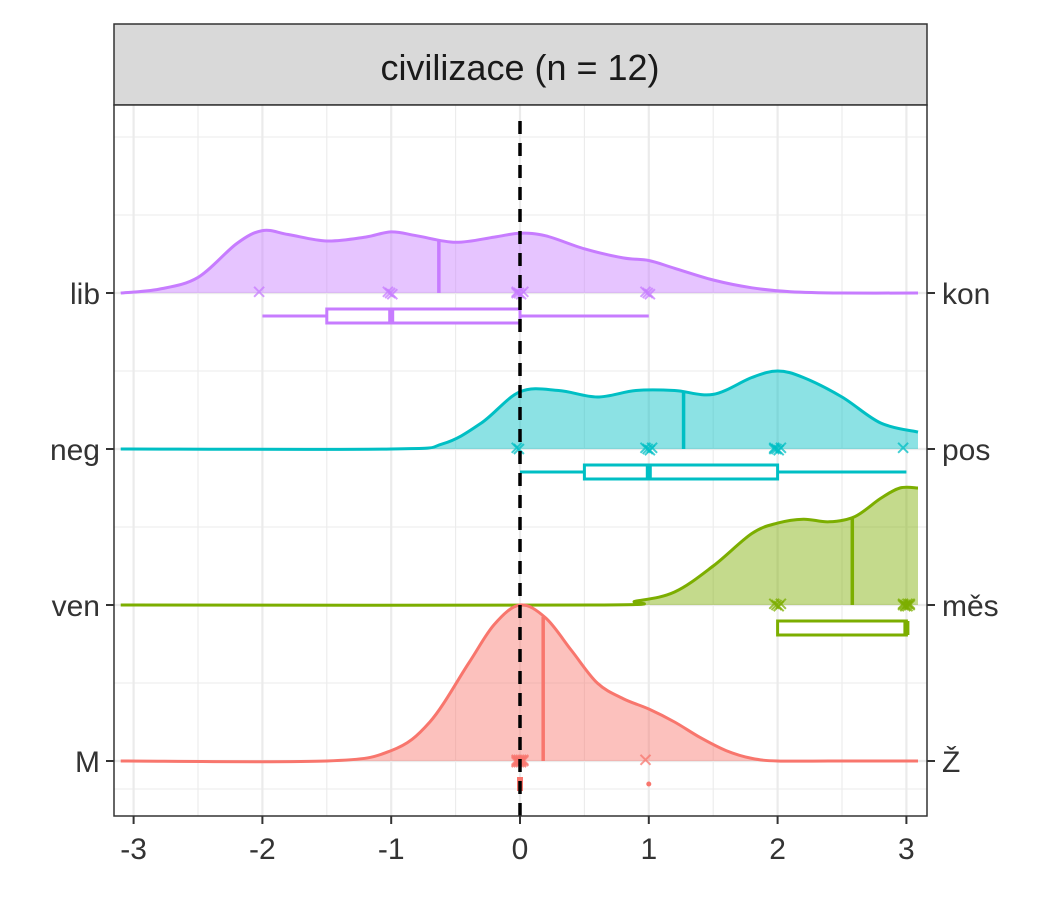 Image resolution: width=1050 pixels, height=900 pixels. I want to click on x-tick-label: 3, so click(906, 849).